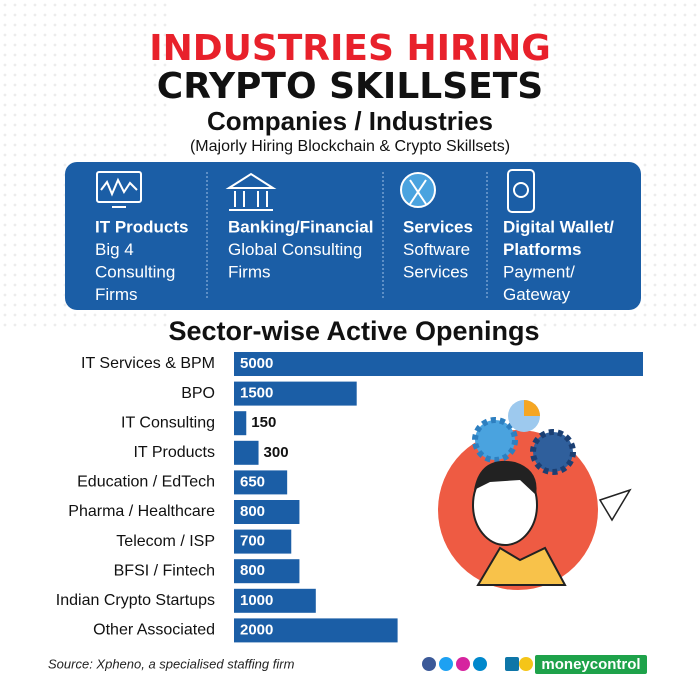 The height and width of the screenshot is (700, 700). What do you see at coordinates (537, 294) in the screenshot?
I see `column-text: Gateway` at bounding box center [537, 294].